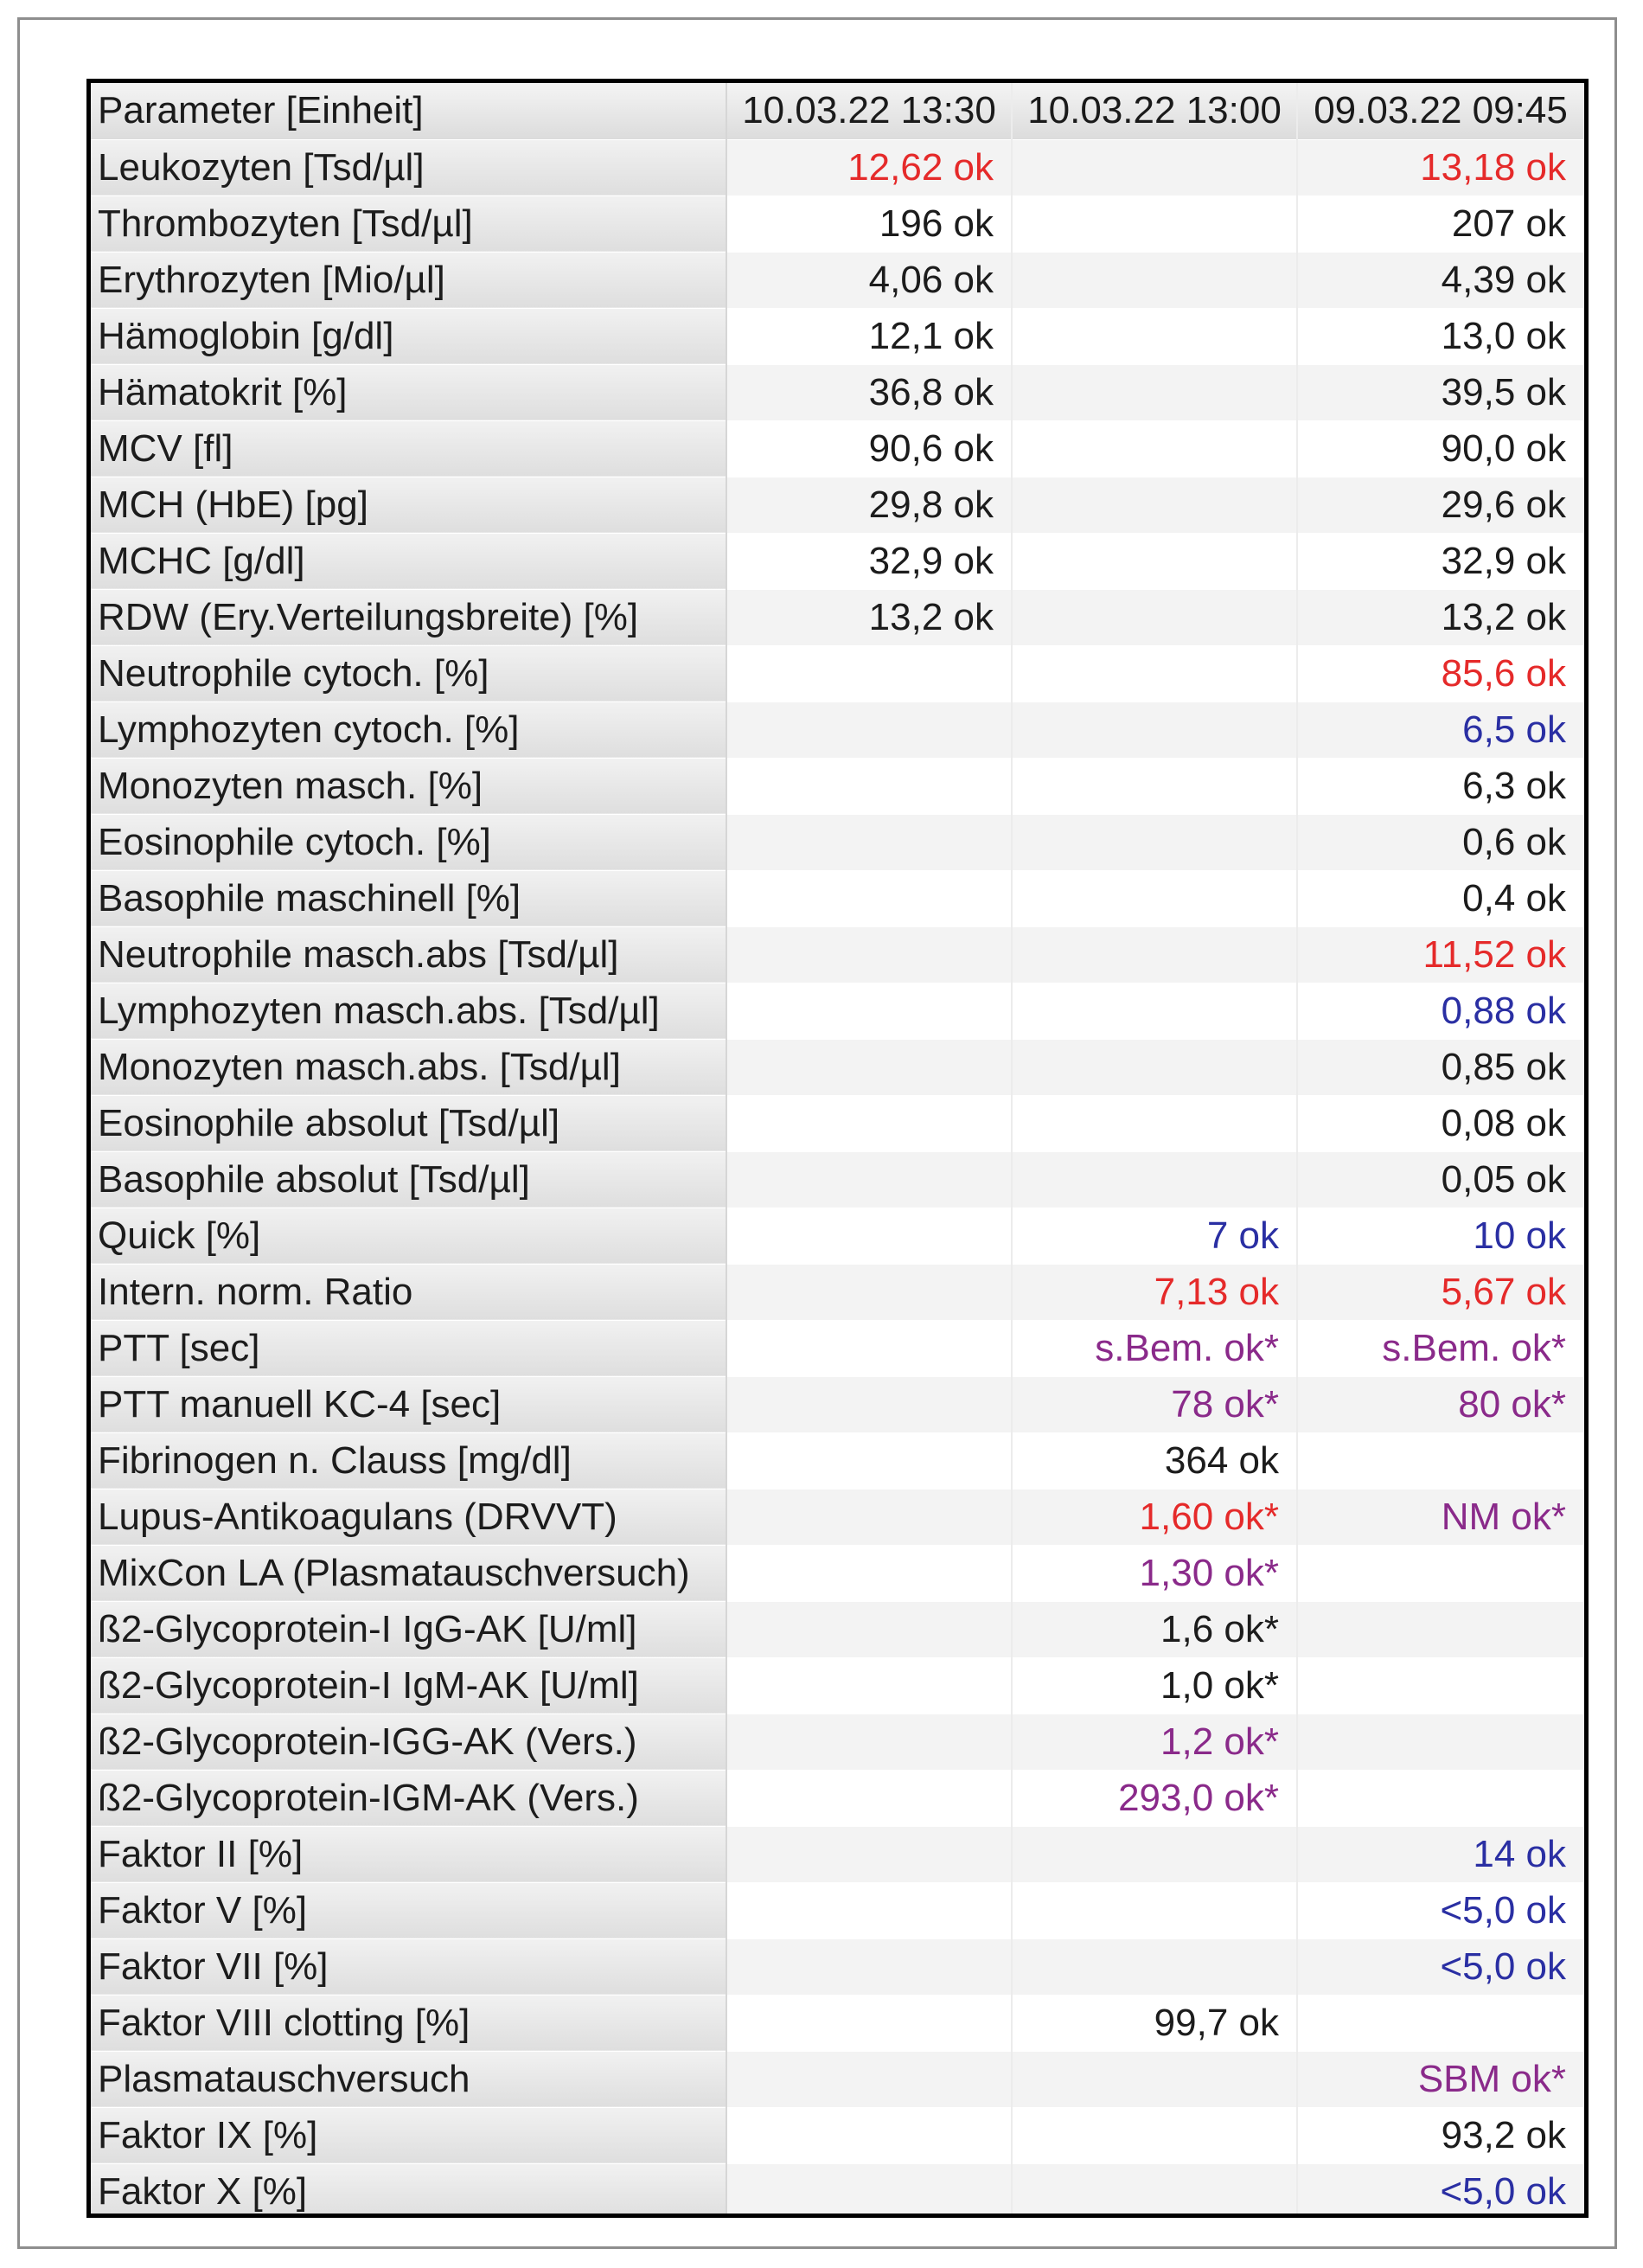 Image resolution: width=1643 pixels, height=2268 pixels. I want to click on parameter-cell: Neutrophile cytoch. [%], so click(409, 673).